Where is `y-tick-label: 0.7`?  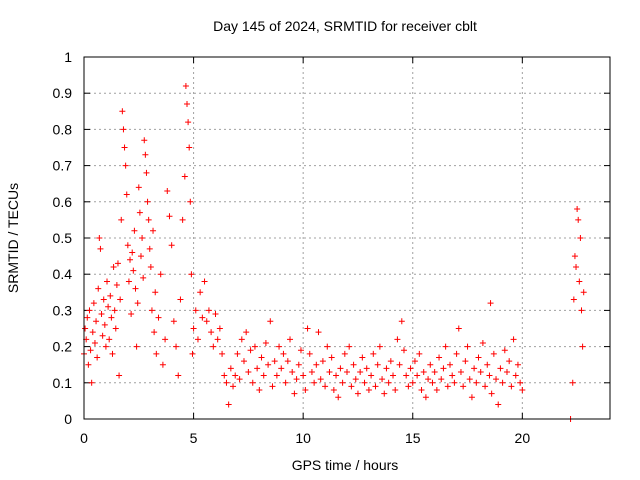 y-tick-label: 0.7 is located at coordinates (63, 166).